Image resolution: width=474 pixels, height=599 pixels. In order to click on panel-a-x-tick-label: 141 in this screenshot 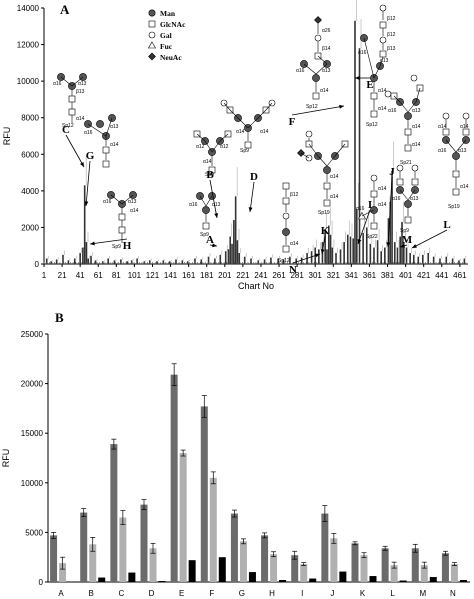, I will do `click(171, 275)`.